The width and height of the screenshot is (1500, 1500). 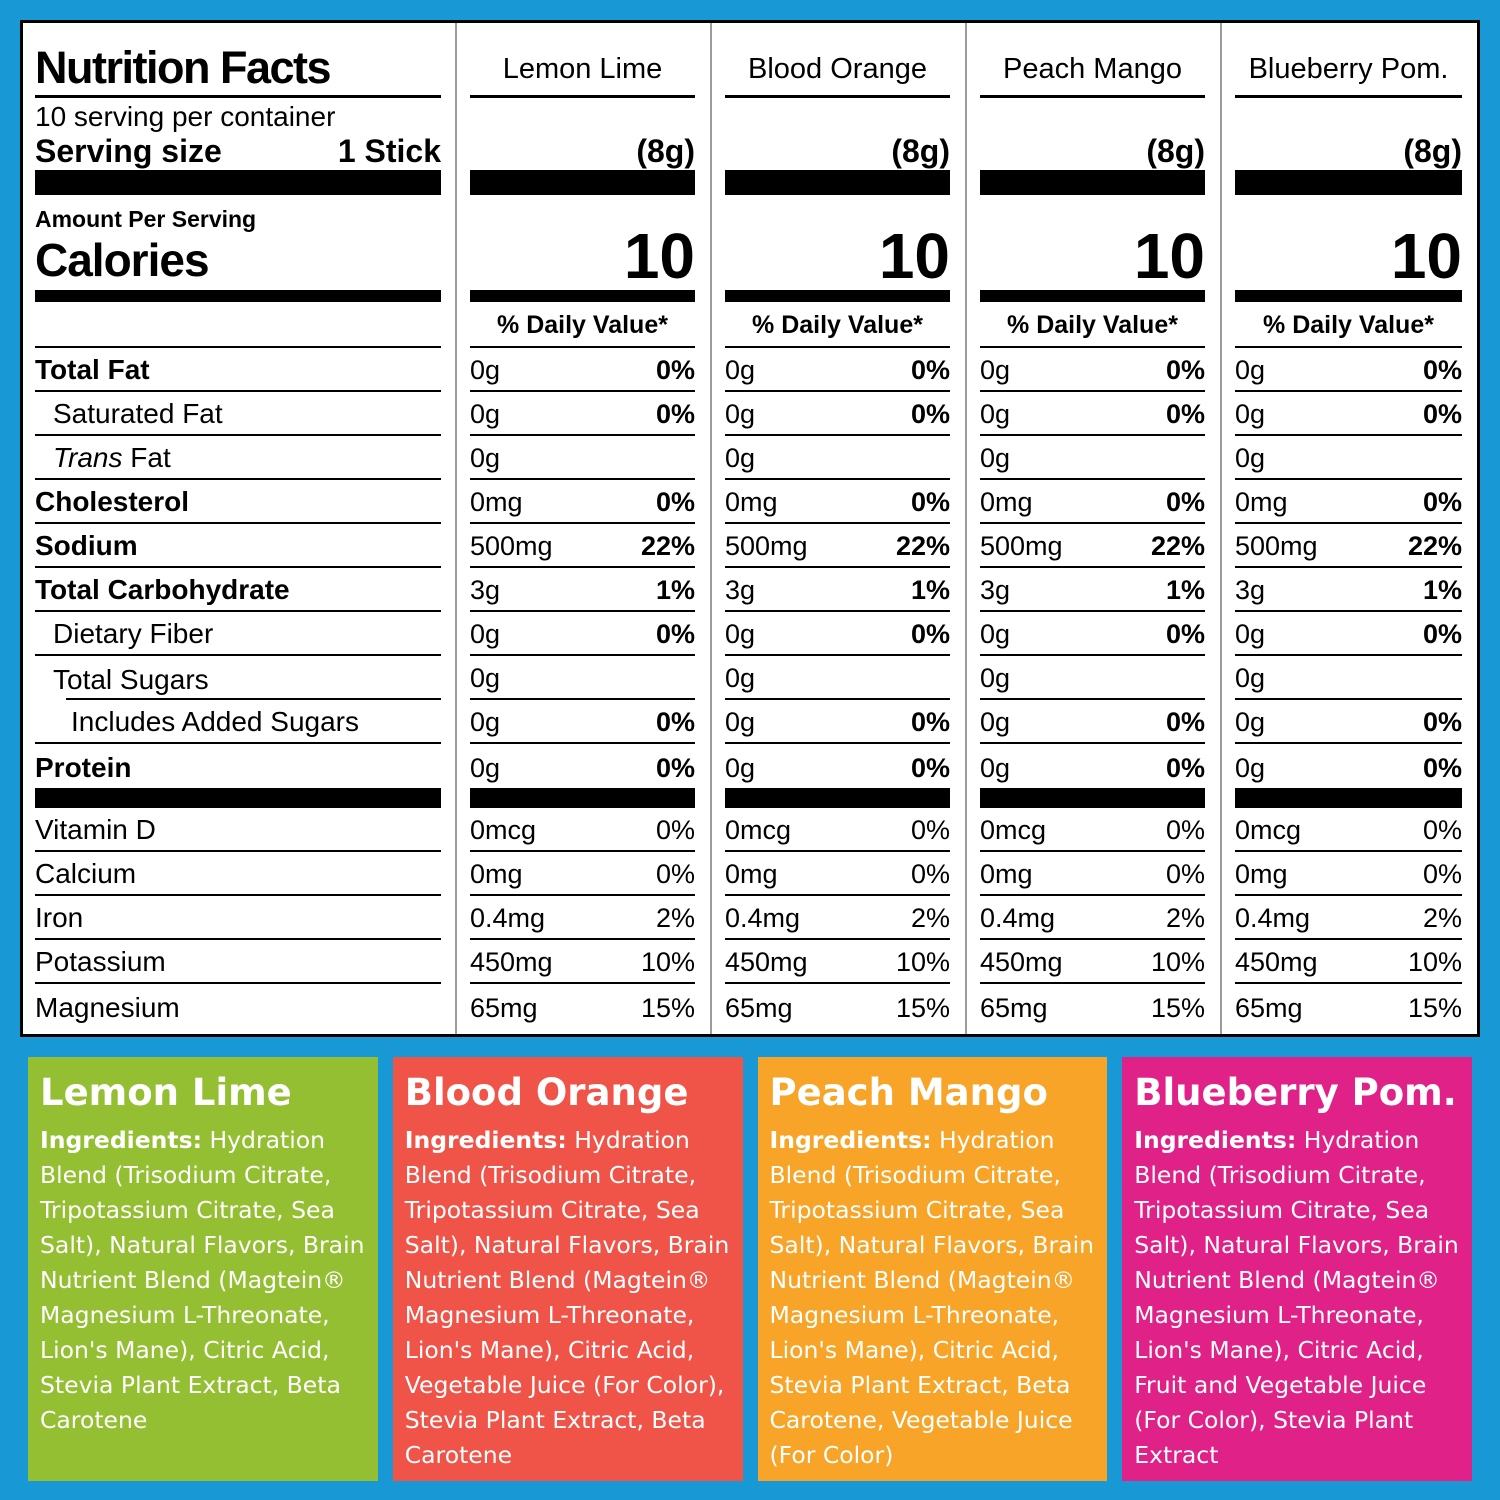 I want to click on nutrient-name: Potassium, so click(x=100, y=961).